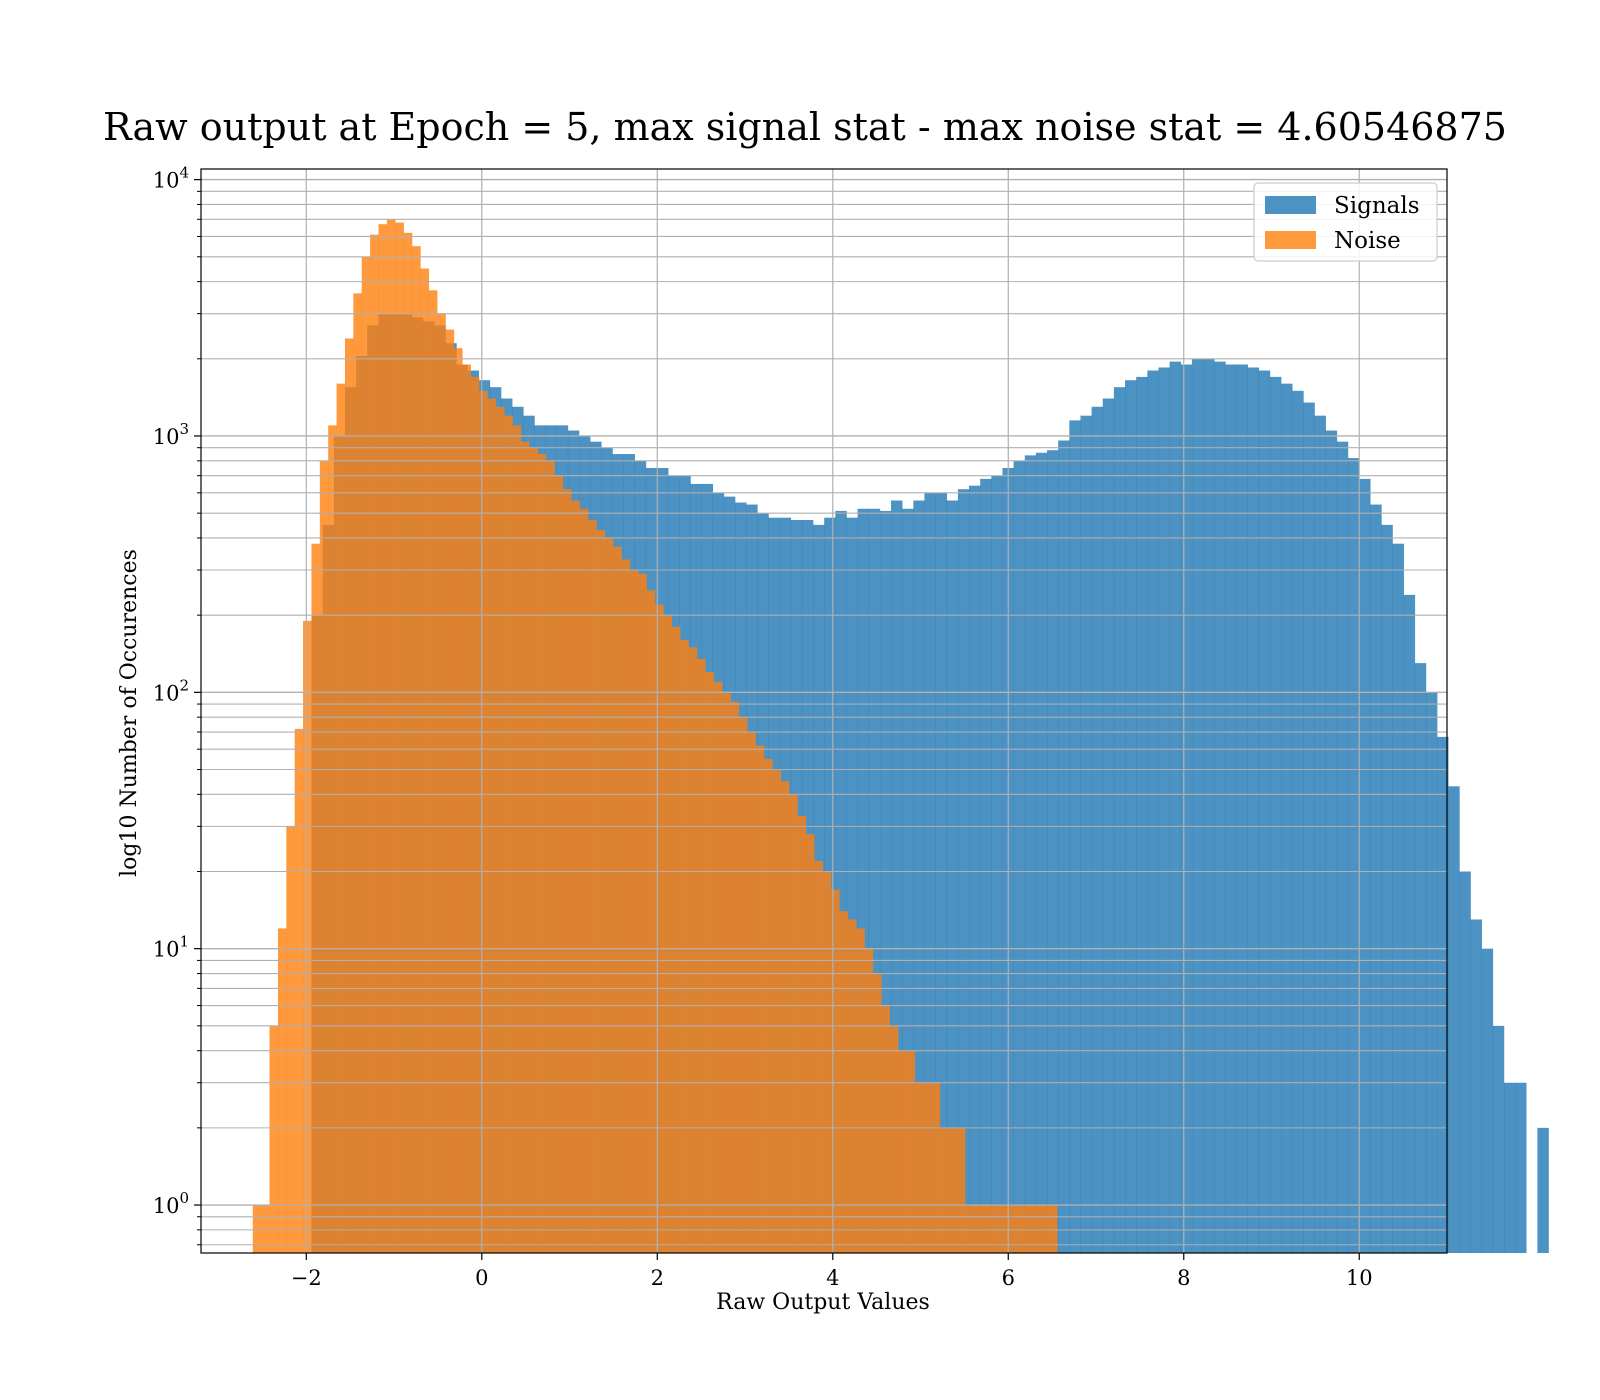 The height and width of the screenshot is (1400, 1600). I want to click on y-tick-label: 10⁰, so click(171, 1203).